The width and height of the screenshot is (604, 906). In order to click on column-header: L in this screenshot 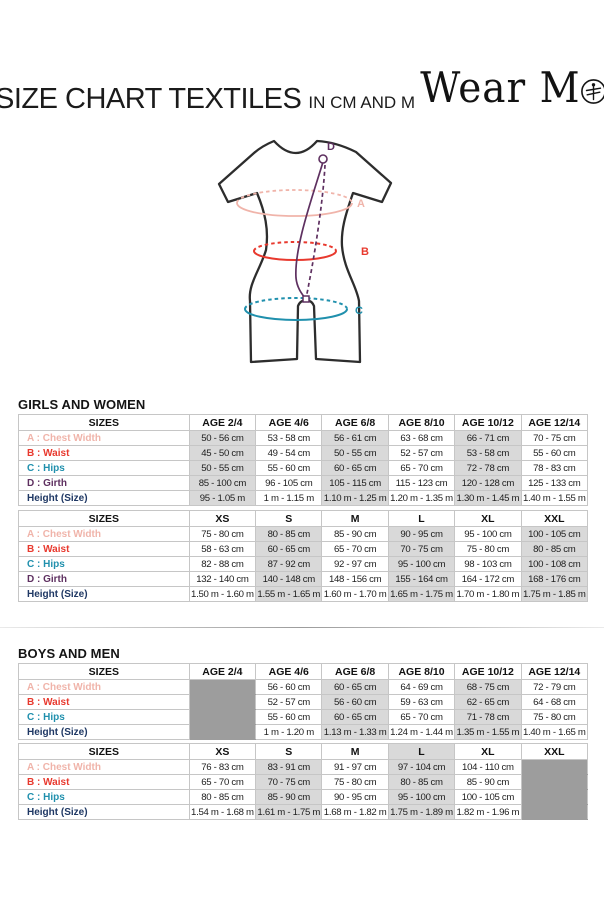, I will do `click(421, 518)`.